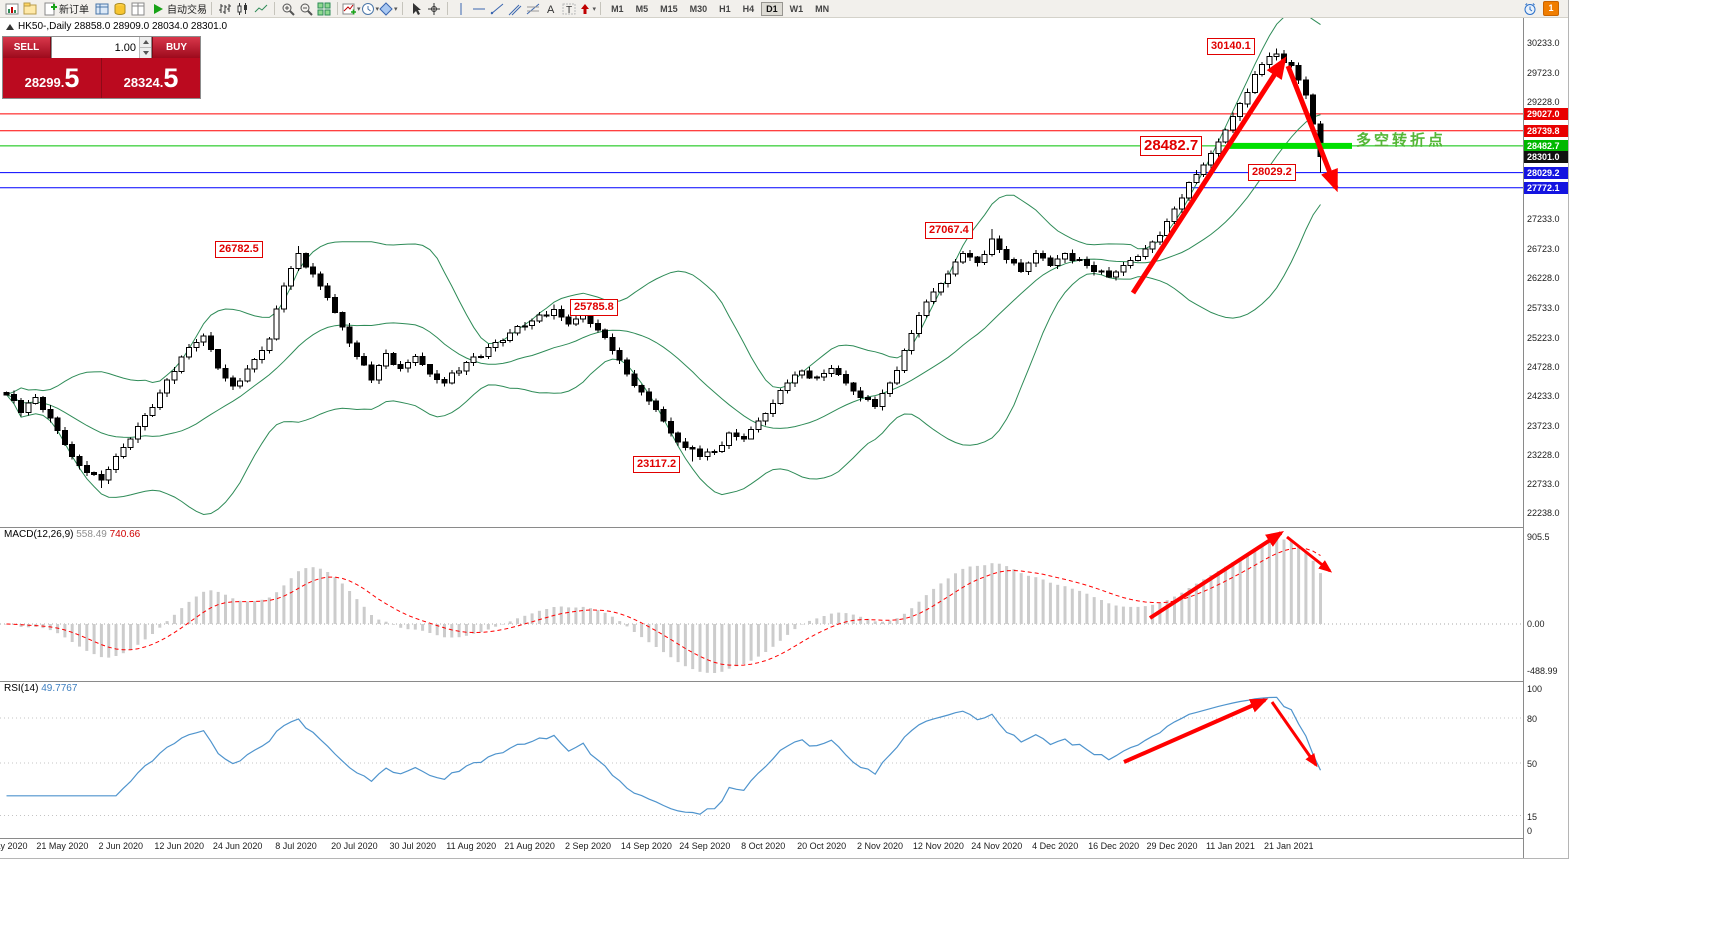 The width and height of the screenshot is (1733, 943). What do you see at coordinates (529, 846) in the screenshot?
I see `date-label: 21 Aug 2020` at bounding box center [529, 846].